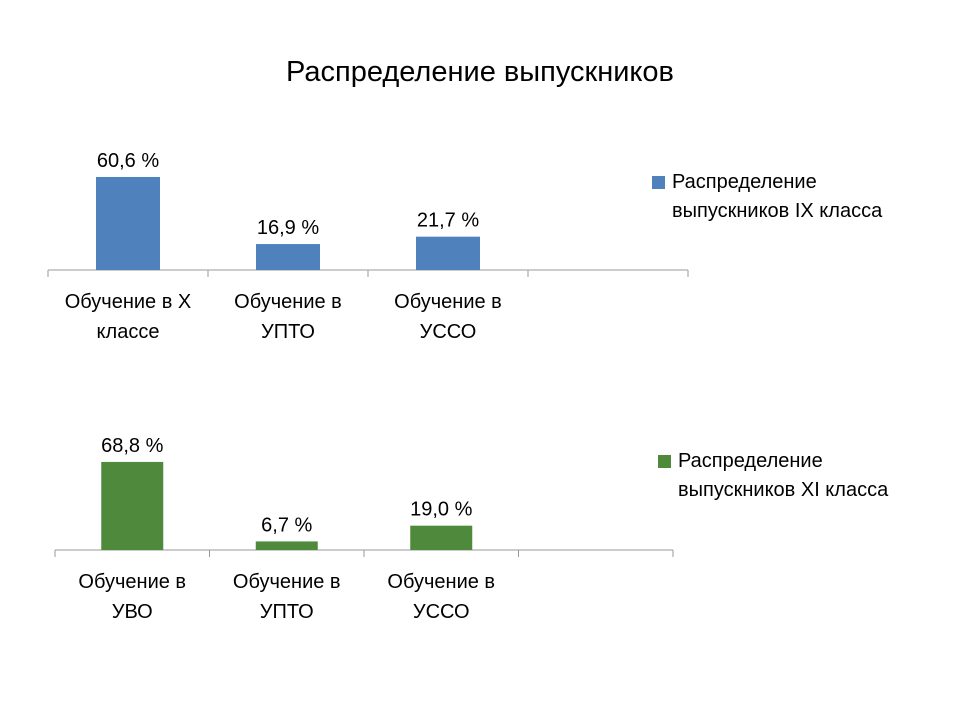 The height and width of the screenshot is (720, 960). Describe the element at coordinates (448, 221) in the screenshot. I see `data-label: 21,7 %` at that location.